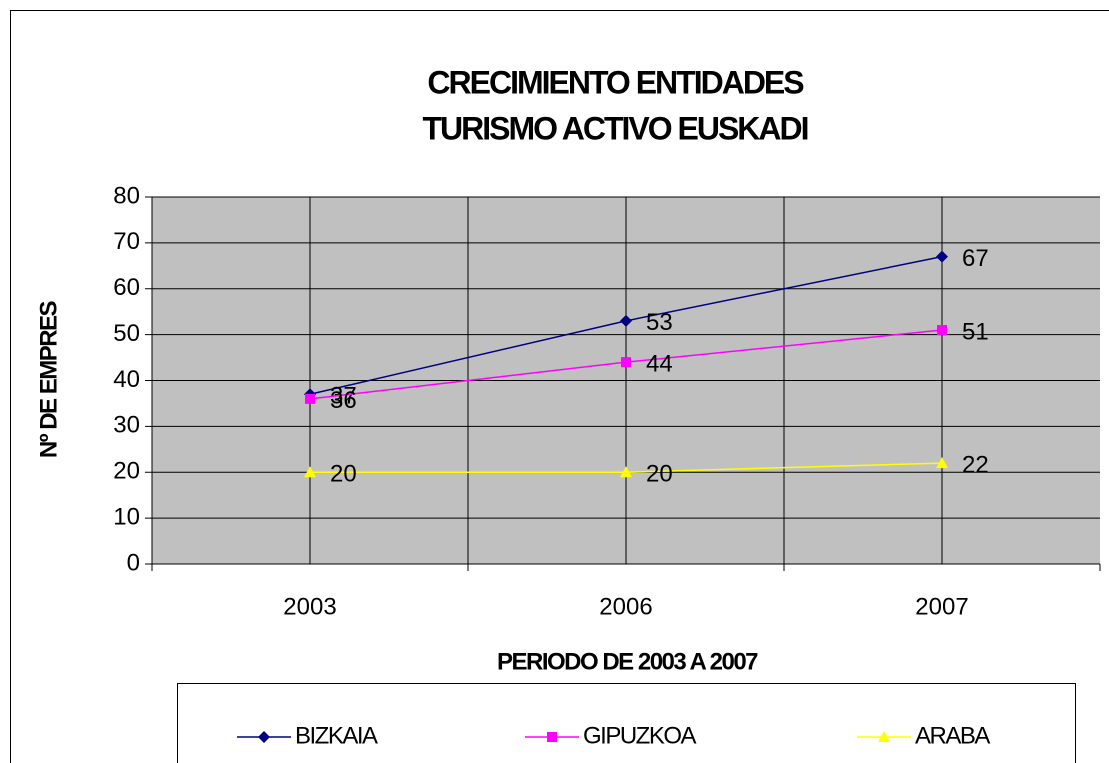 Image resolution: width=1109 pixels, height=763 pixels. I want to click on data-label: 67, so click(975, 258).